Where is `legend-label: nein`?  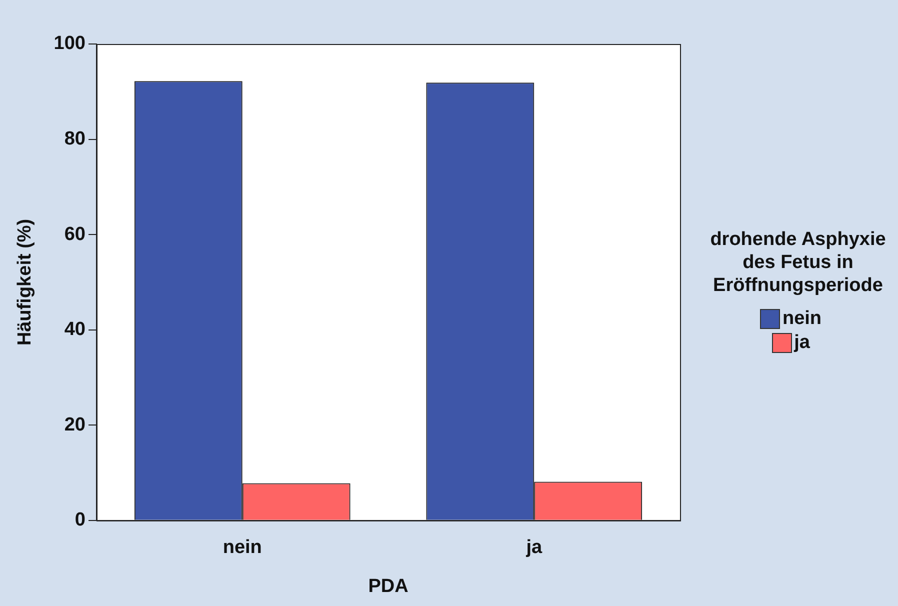 legend-label: nein is located at coordinates (802, 319).